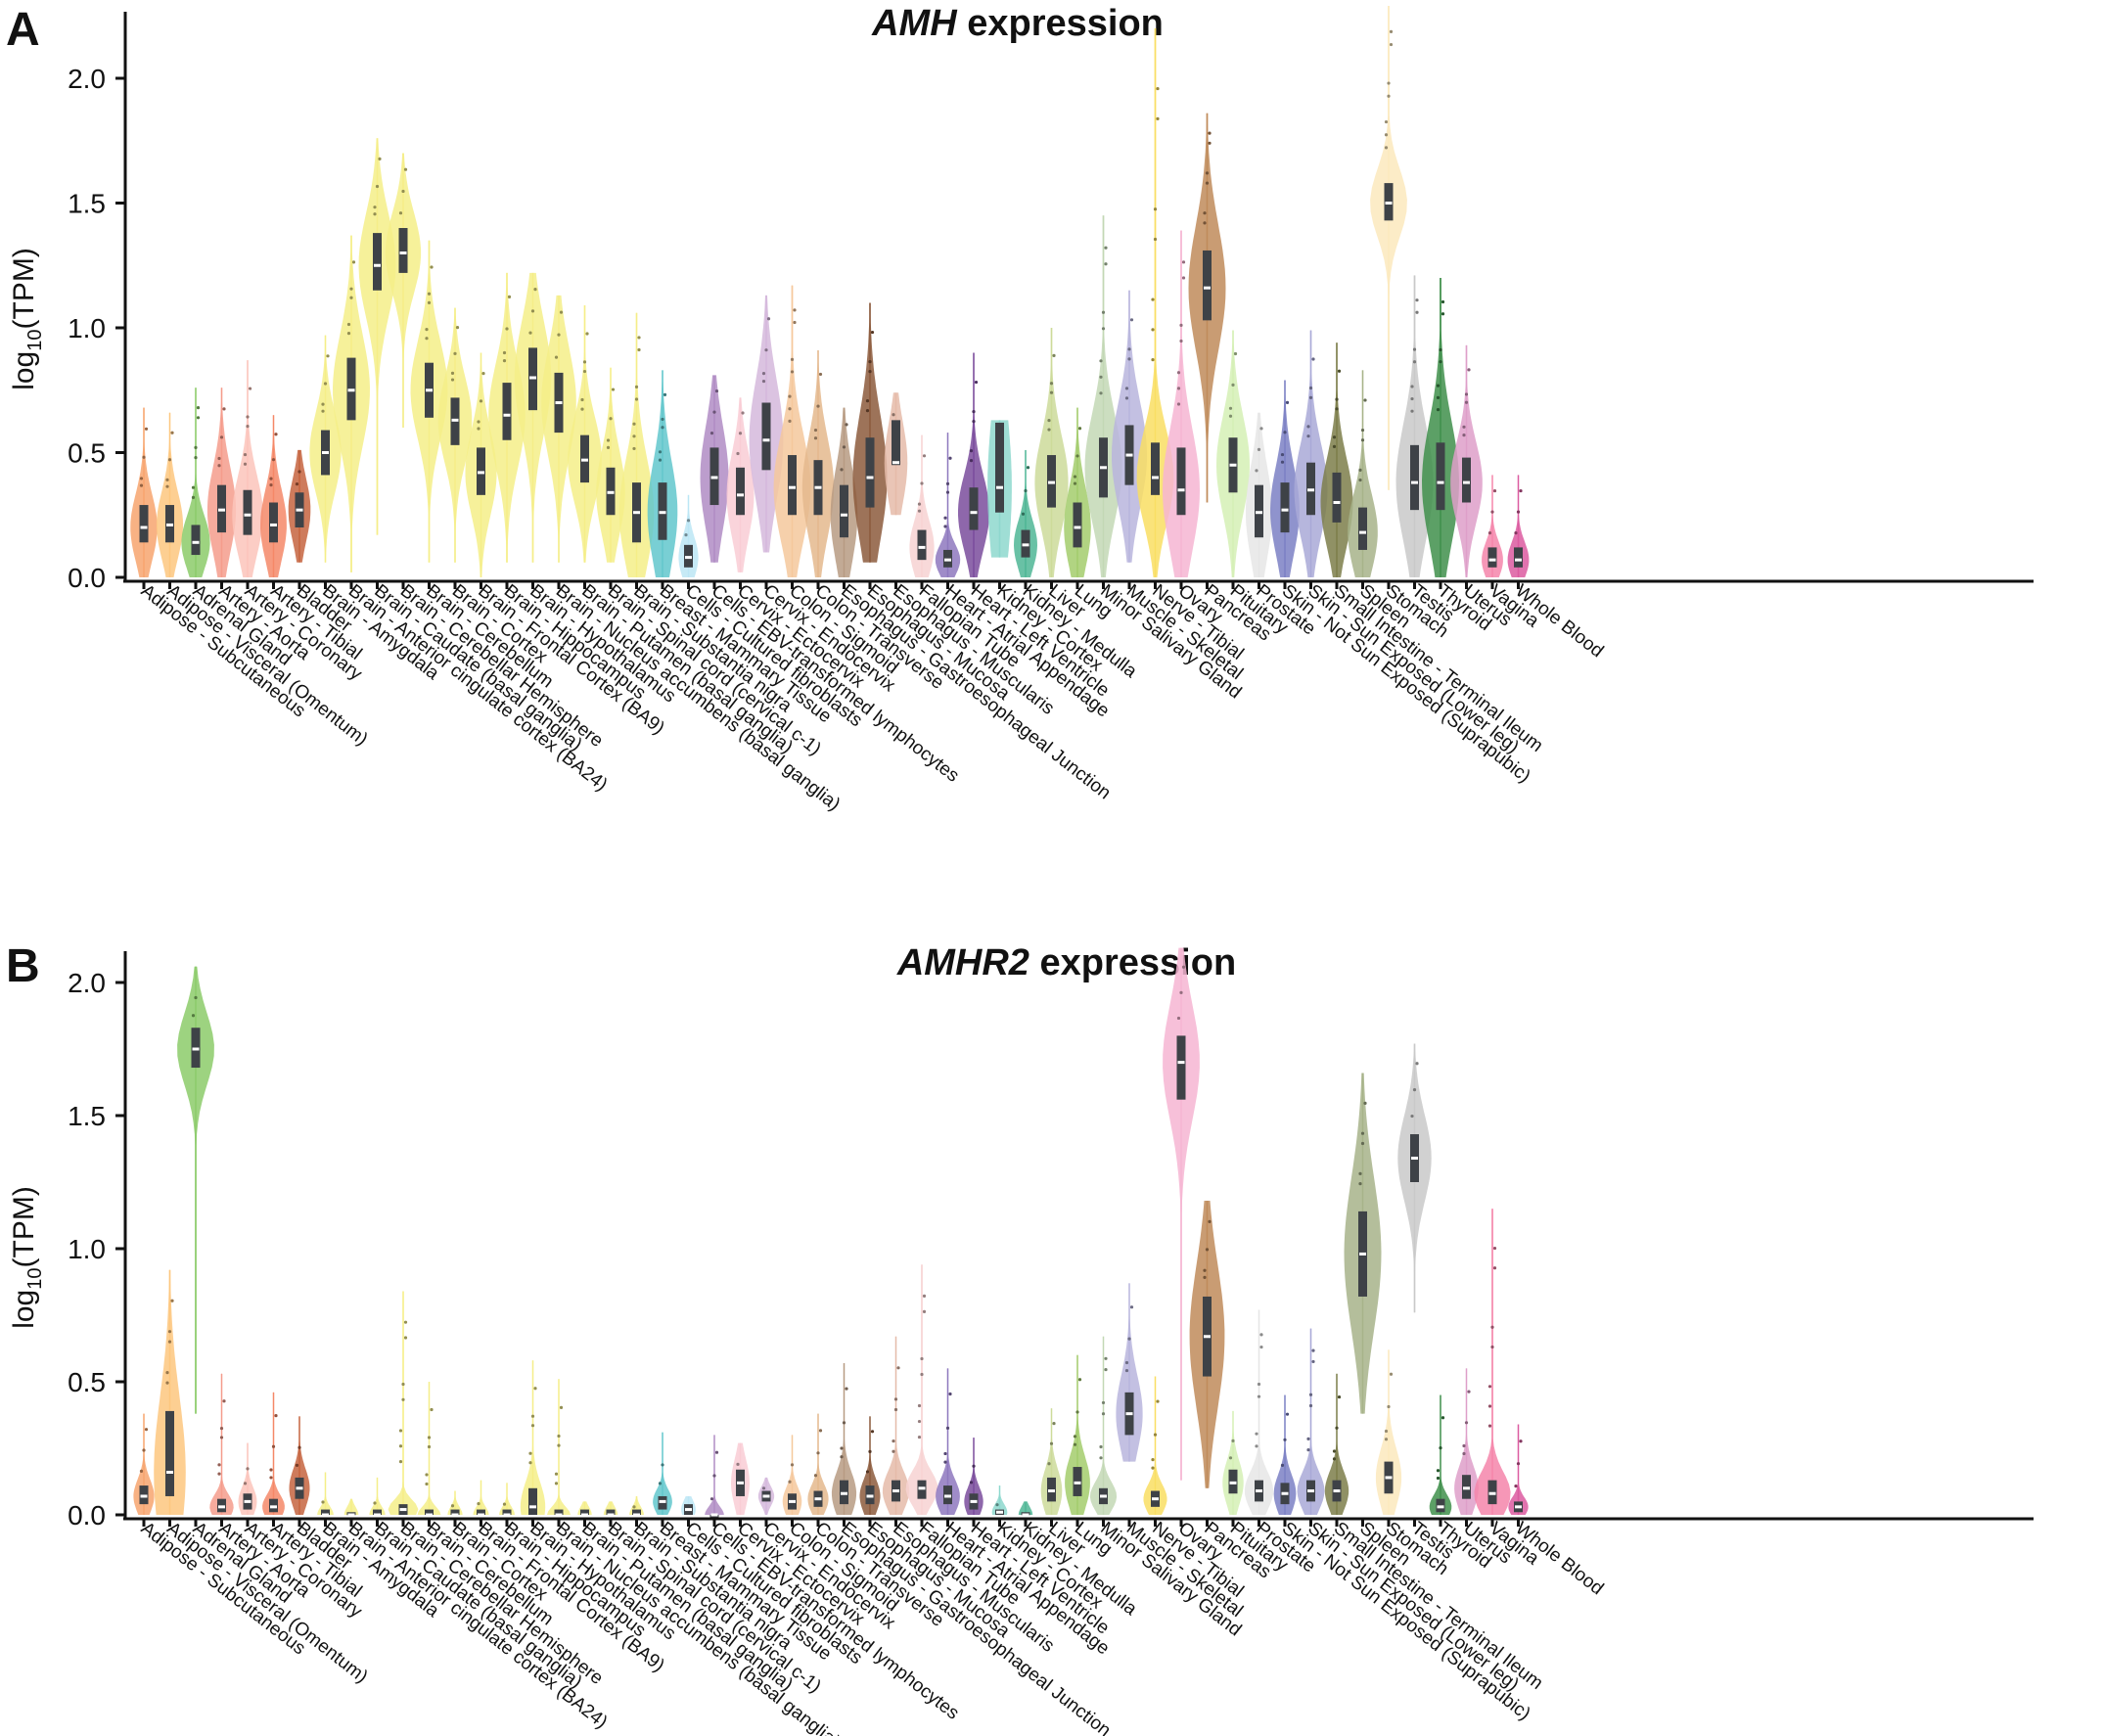 This screenshot has width=2104, height=1736. I want to click on violin-a-minor-salivary-gland, so click(1103, 396).